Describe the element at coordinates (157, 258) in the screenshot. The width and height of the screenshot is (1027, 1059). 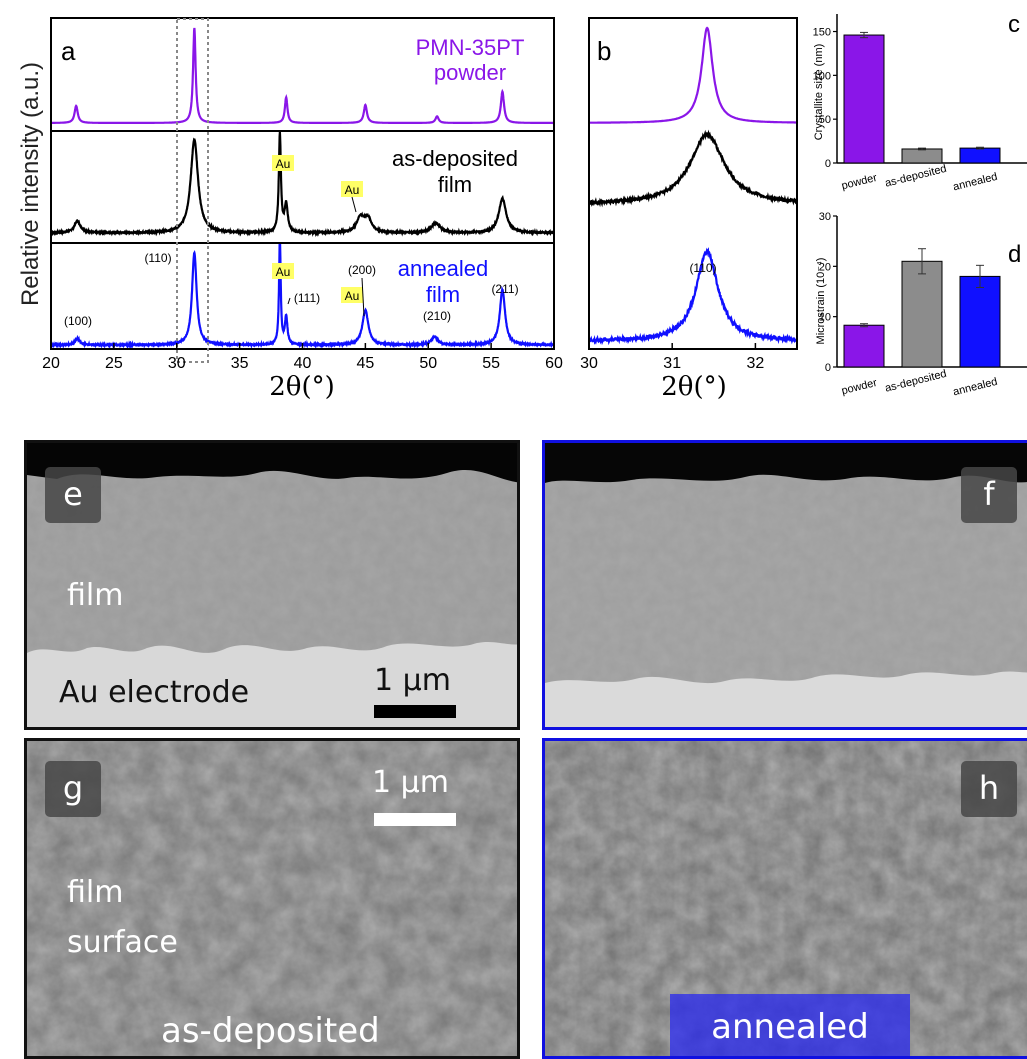
I see `hkl-label: (110)` at that location.